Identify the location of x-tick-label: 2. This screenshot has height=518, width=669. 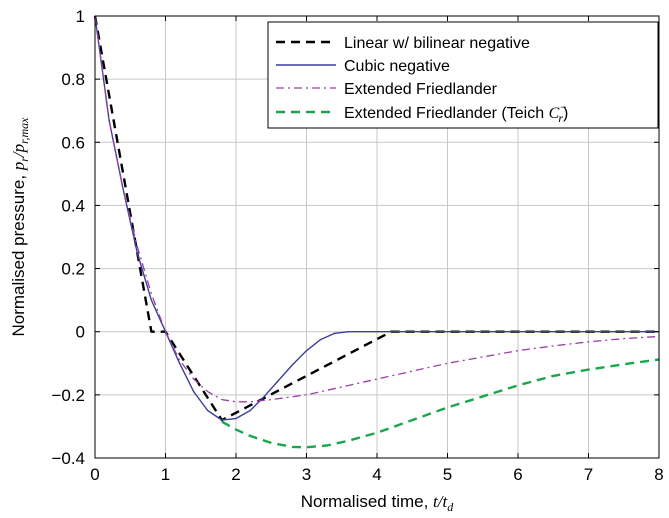
(235, 474).